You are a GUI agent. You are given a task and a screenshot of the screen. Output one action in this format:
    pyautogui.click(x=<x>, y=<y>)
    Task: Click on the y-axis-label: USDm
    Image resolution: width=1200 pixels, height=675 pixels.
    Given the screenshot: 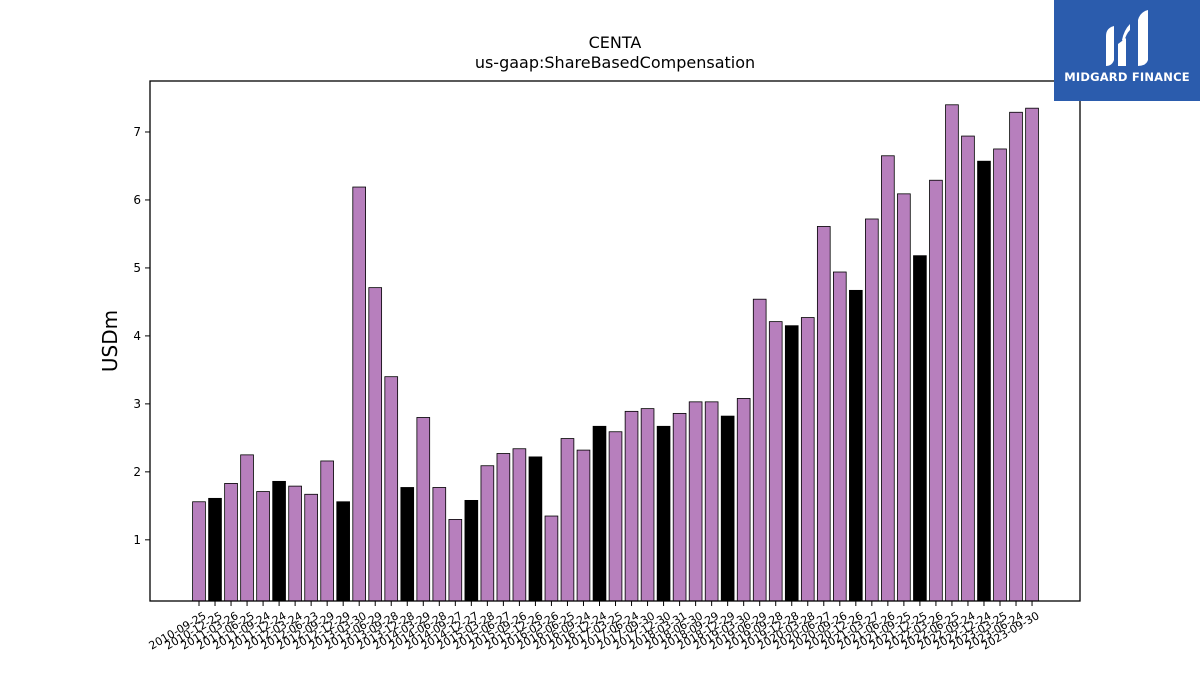 What is the action you would take?
    pyautogui.click(x=110, y=341)
    